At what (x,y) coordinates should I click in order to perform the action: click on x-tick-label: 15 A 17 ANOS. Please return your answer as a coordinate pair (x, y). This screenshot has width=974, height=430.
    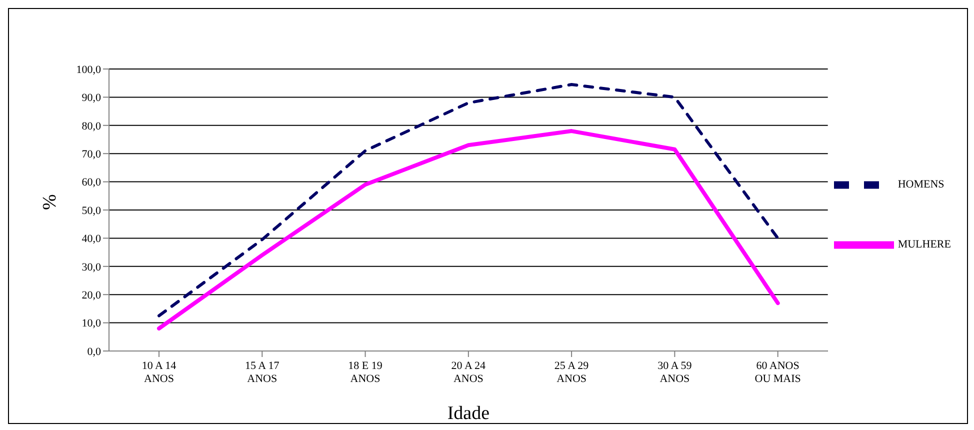
    Looking at the image, I should click on (262, 372).